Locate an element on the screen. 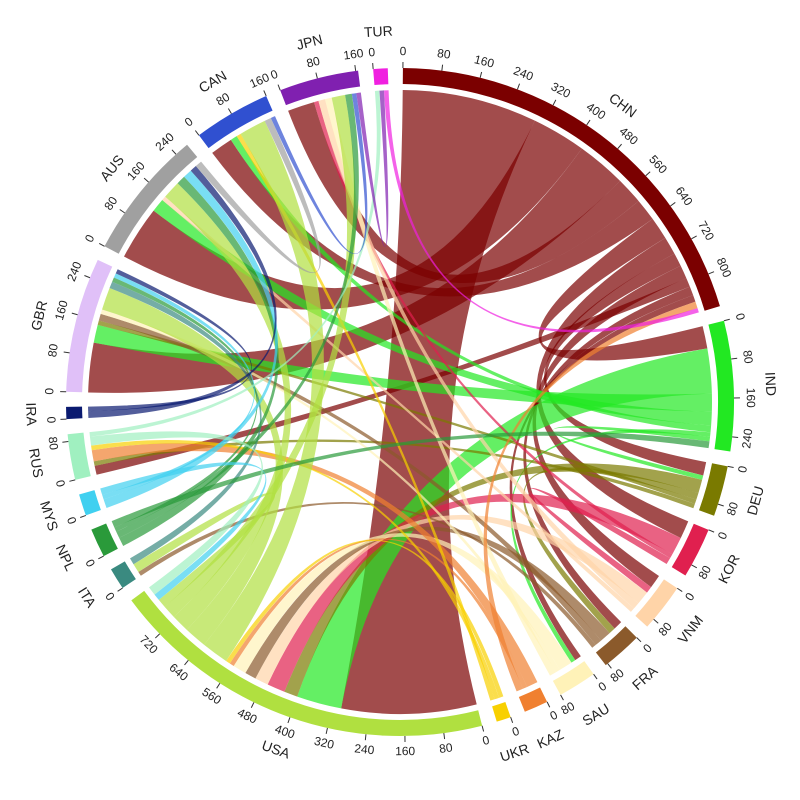  tick-label: 560 is located at coordinates (658, 164).